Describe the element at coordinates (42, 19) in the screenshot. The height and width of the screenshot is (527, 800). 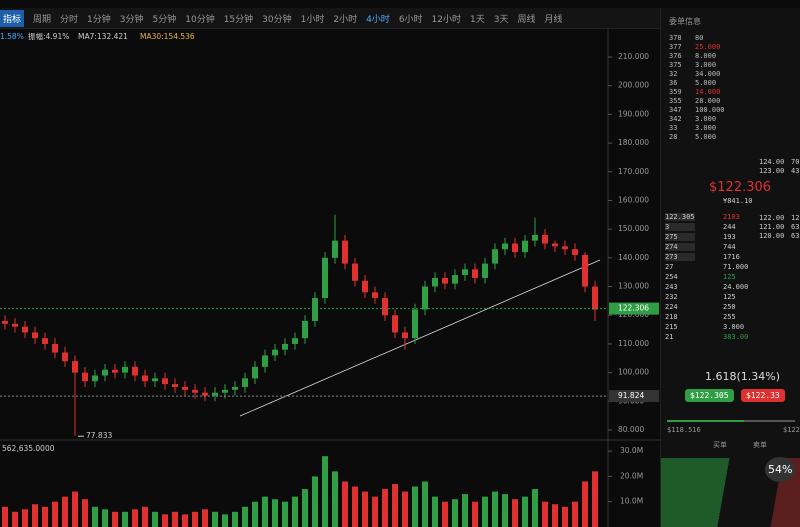
I see `timeframe: 周期` at that location.